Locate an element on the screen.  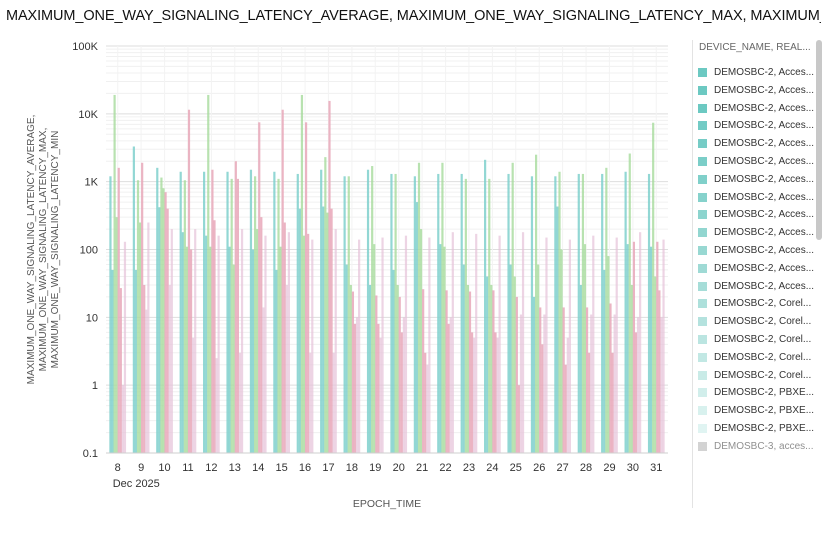
x-tick-label: 25 is located at coordinates (516, 468).